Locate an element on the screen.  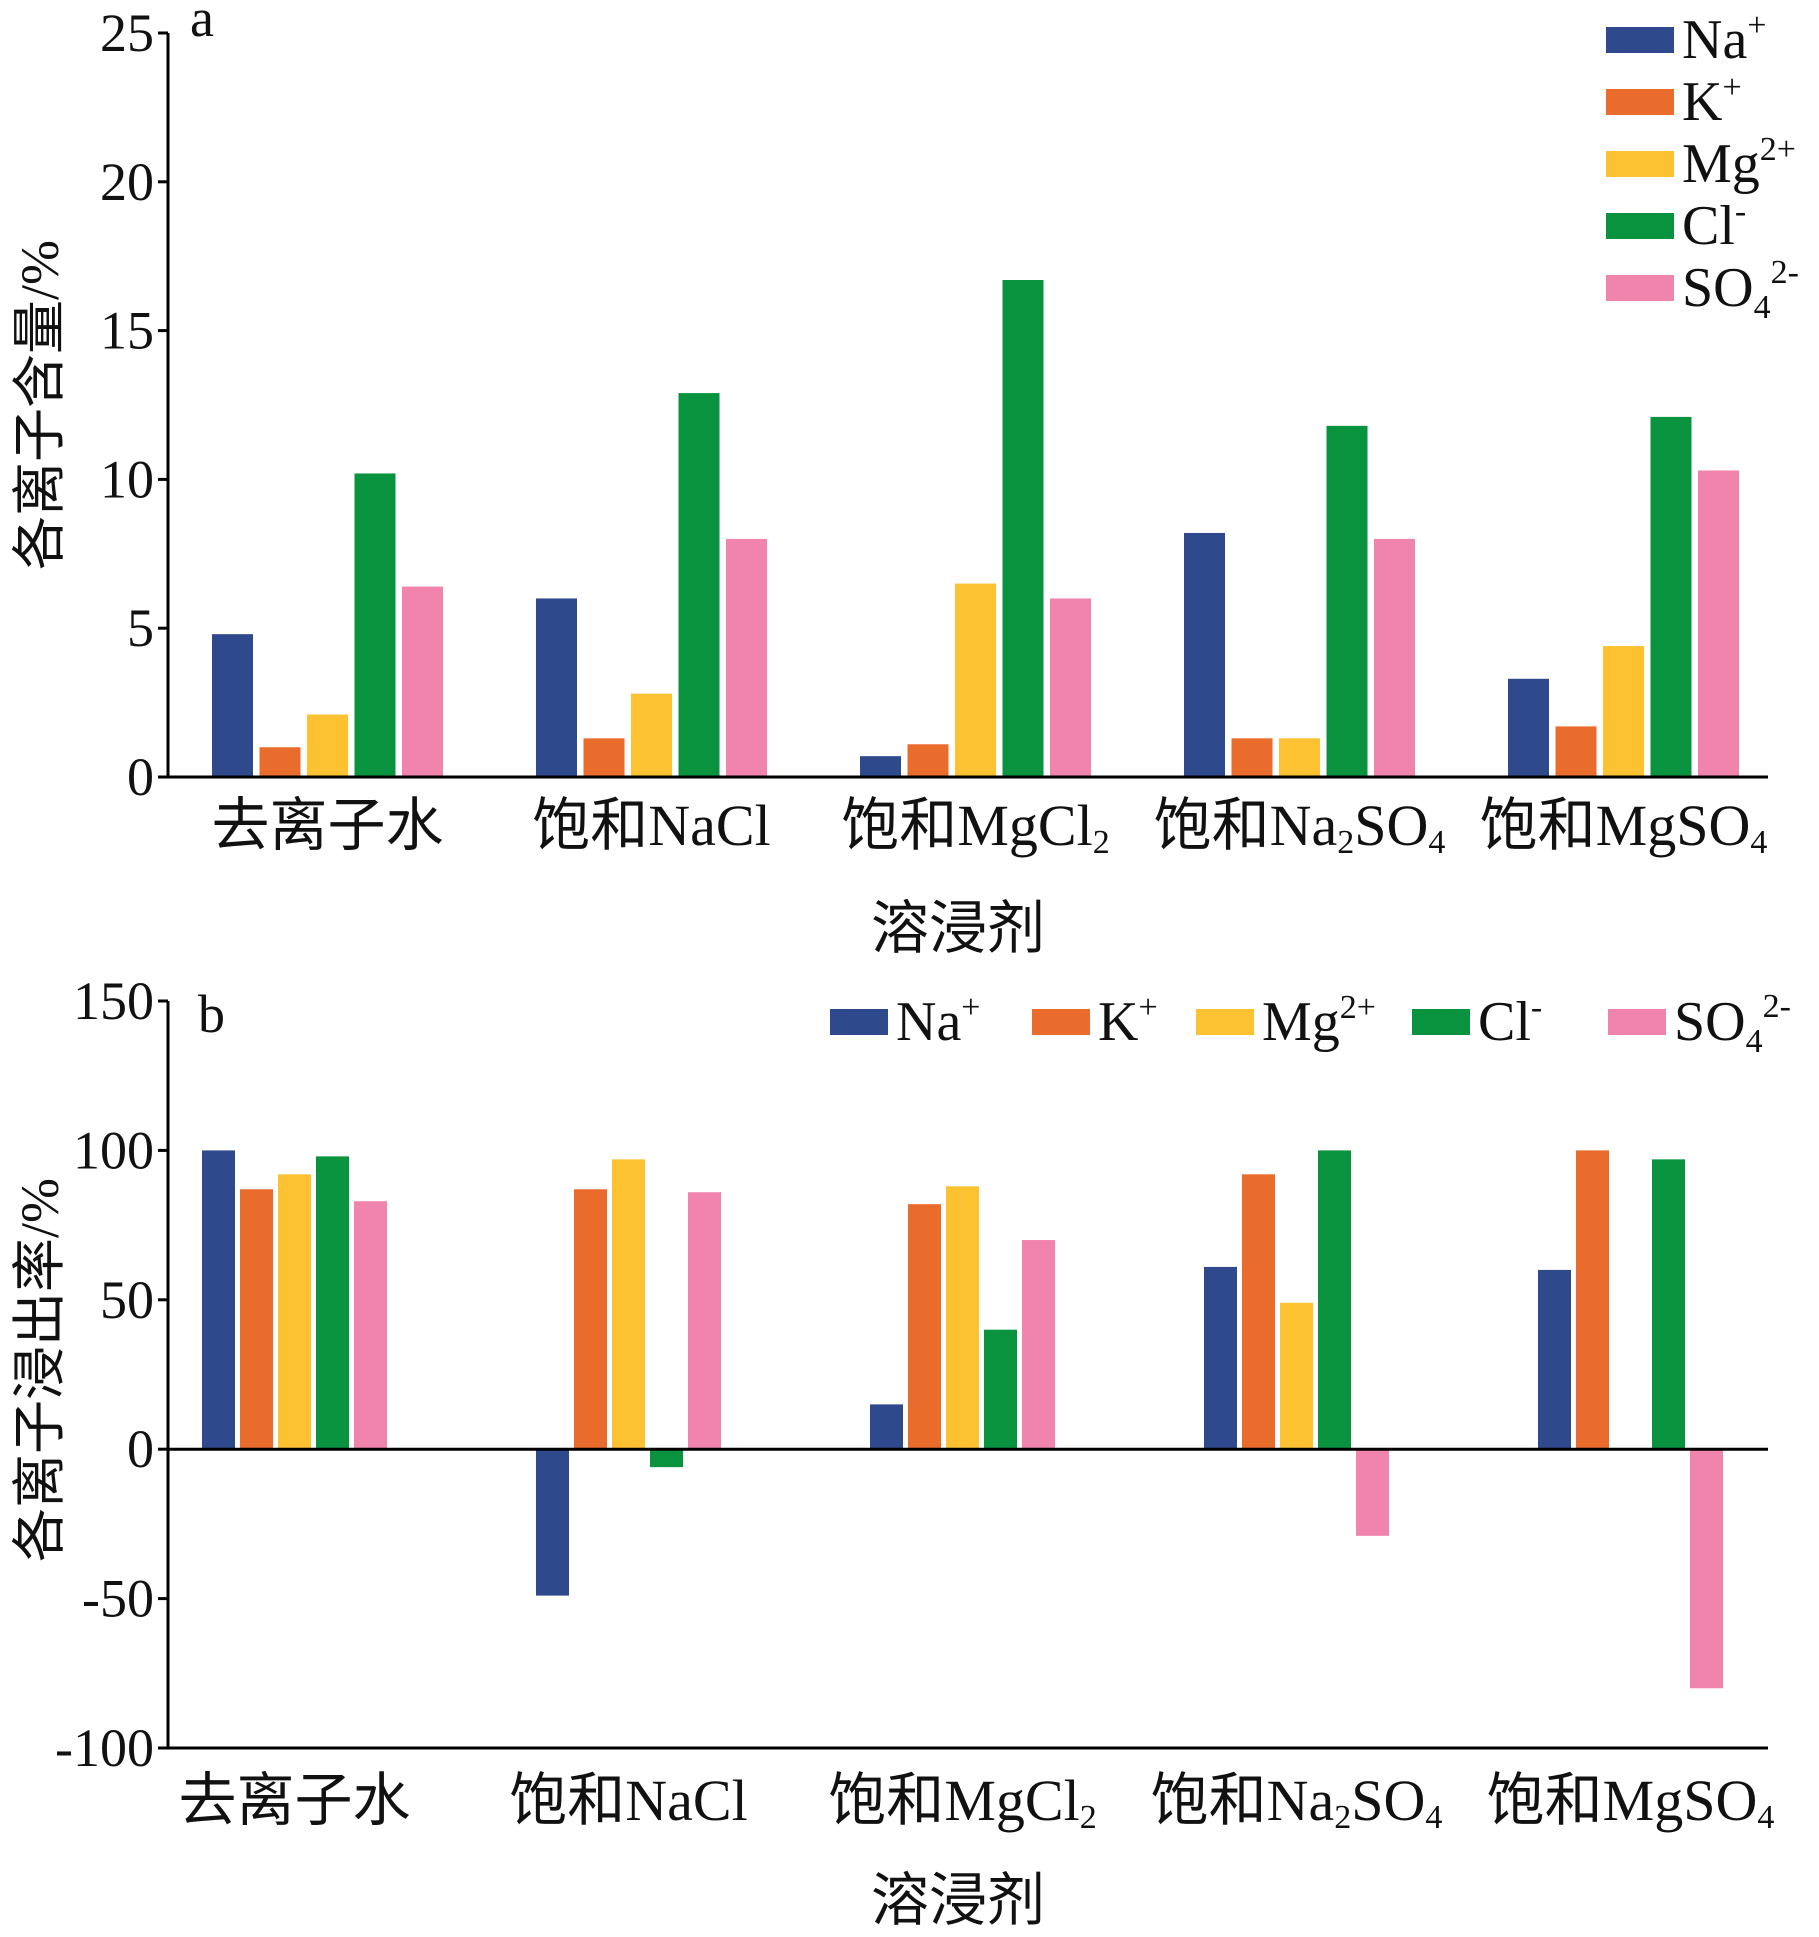
x-tick-label-a-3: 饱和Na2SO4 is located at coordinates (1300, 827).